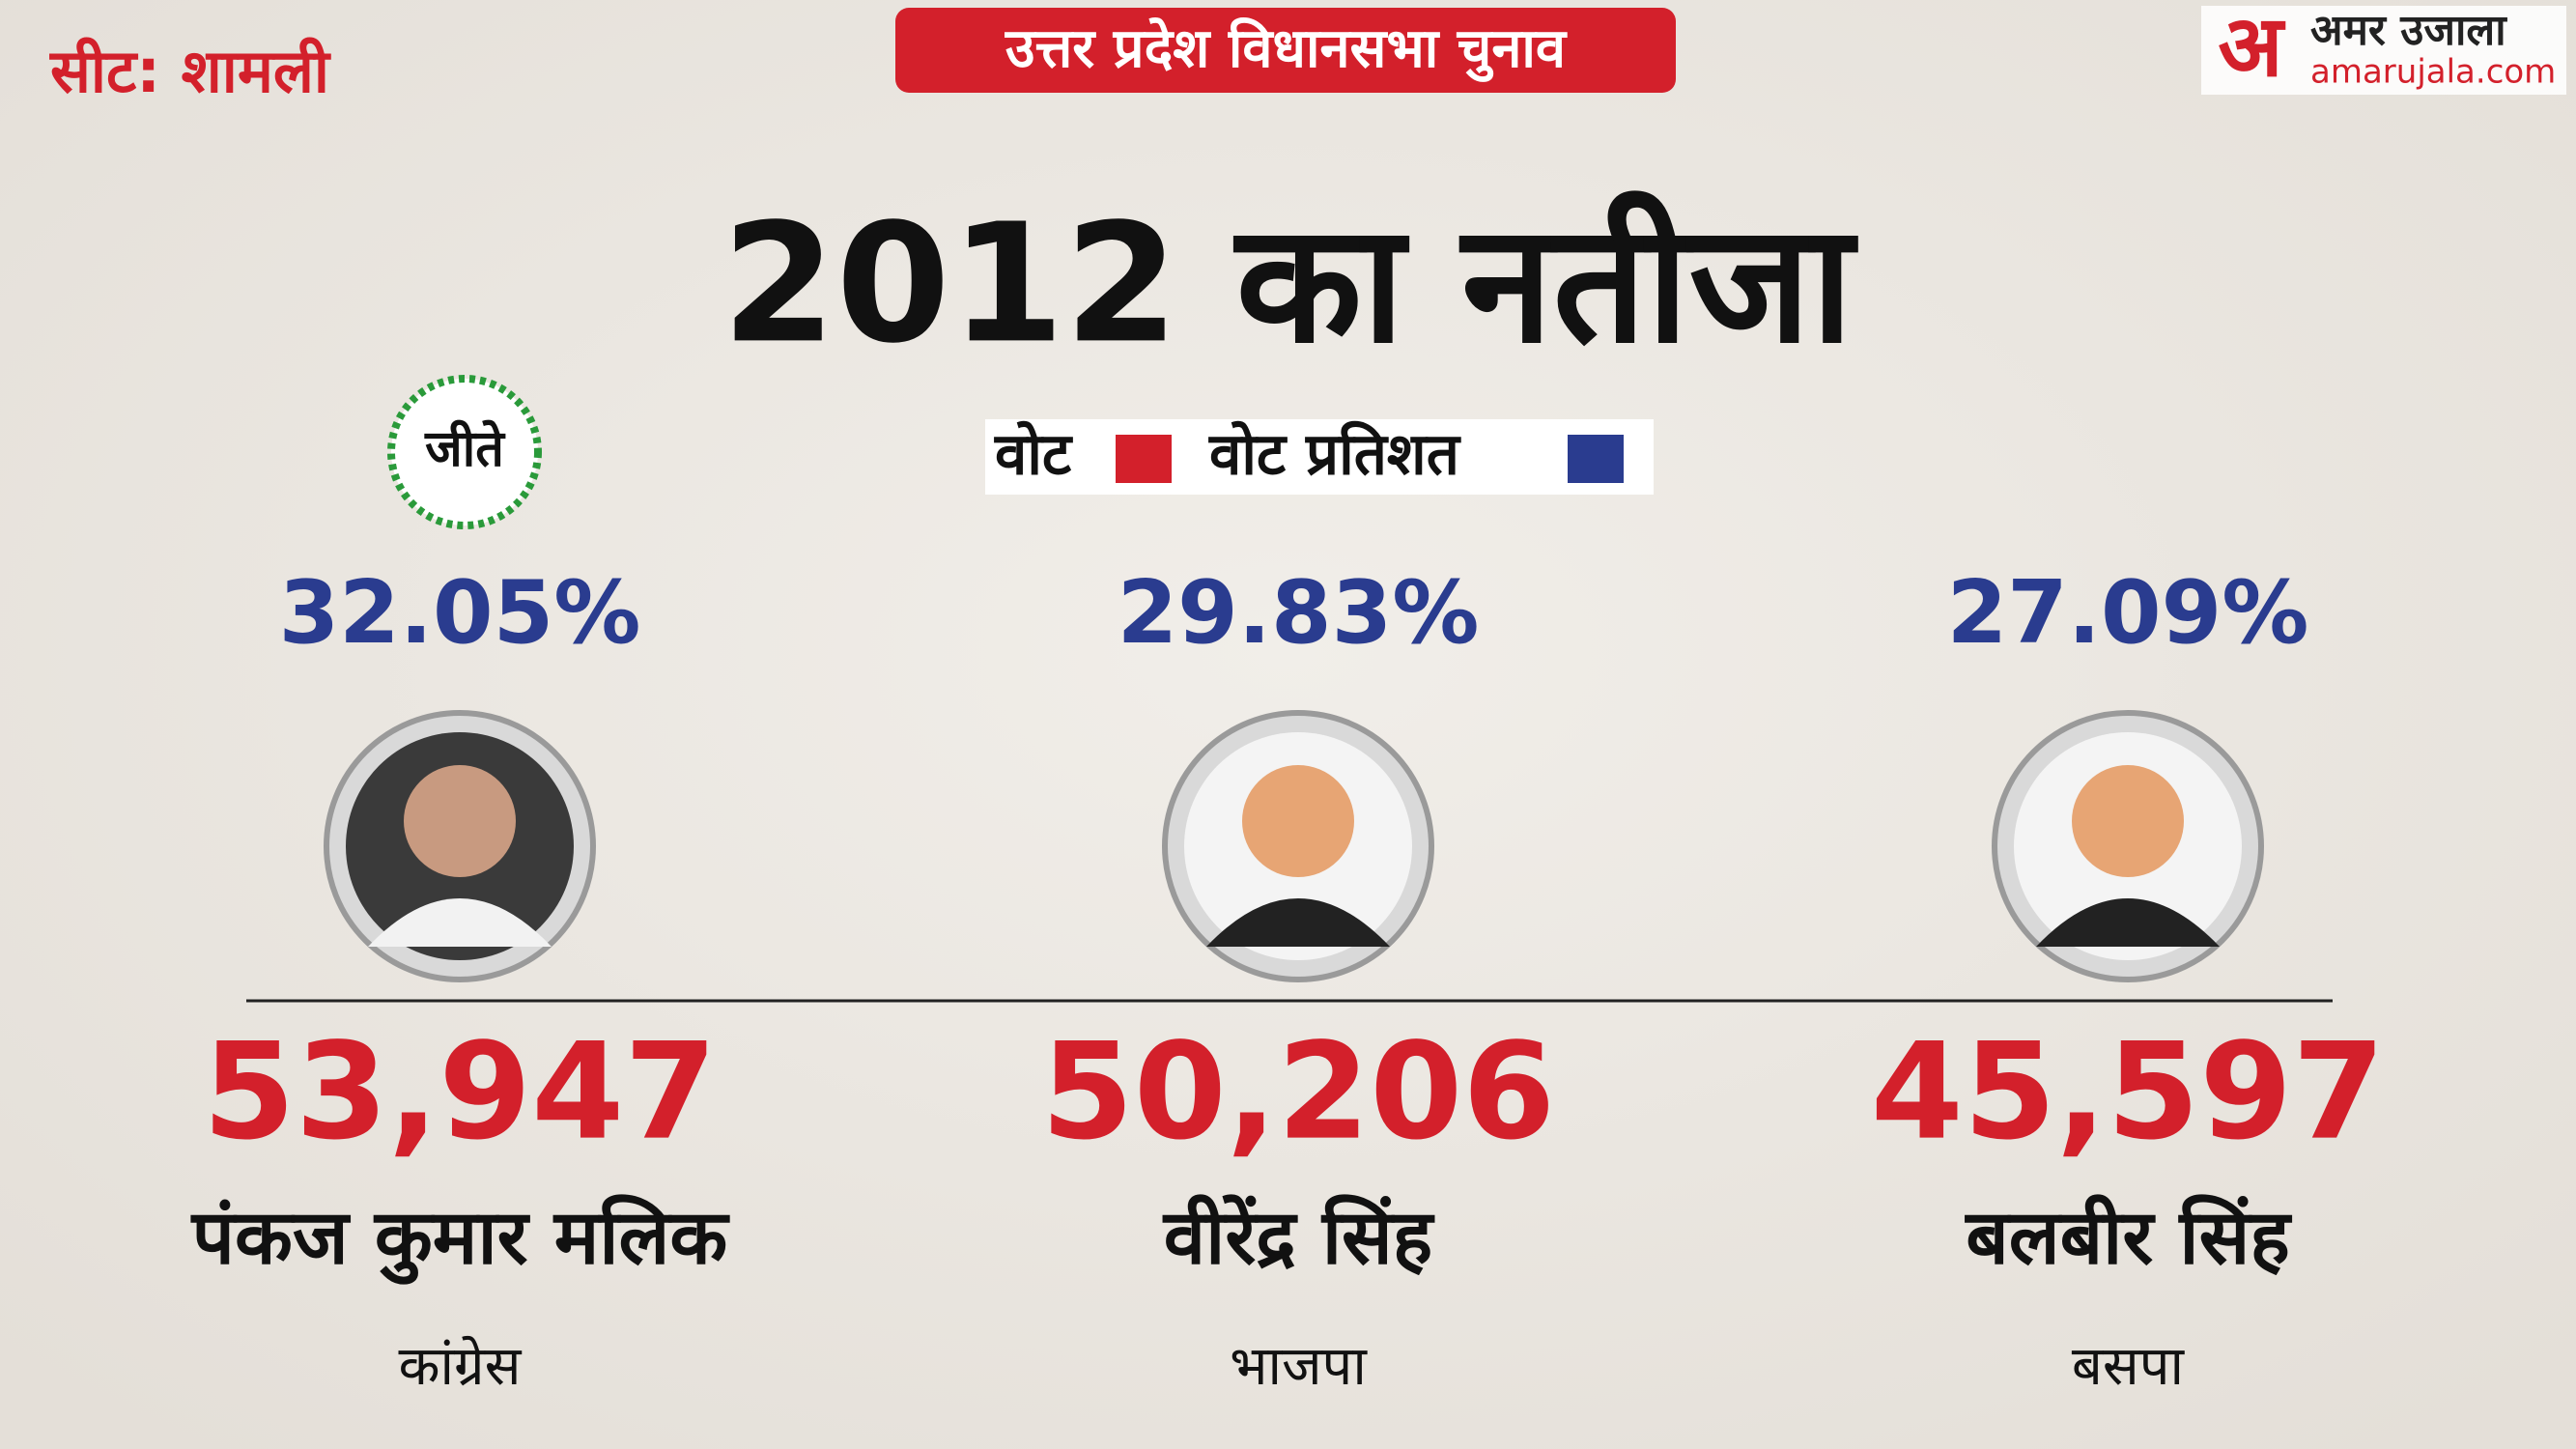 This screenshot has width=2576, height=1449. Describe the element at coordinates (461, 1366) in the screenshot. I see `party-name: कांग्रेस` at that location.